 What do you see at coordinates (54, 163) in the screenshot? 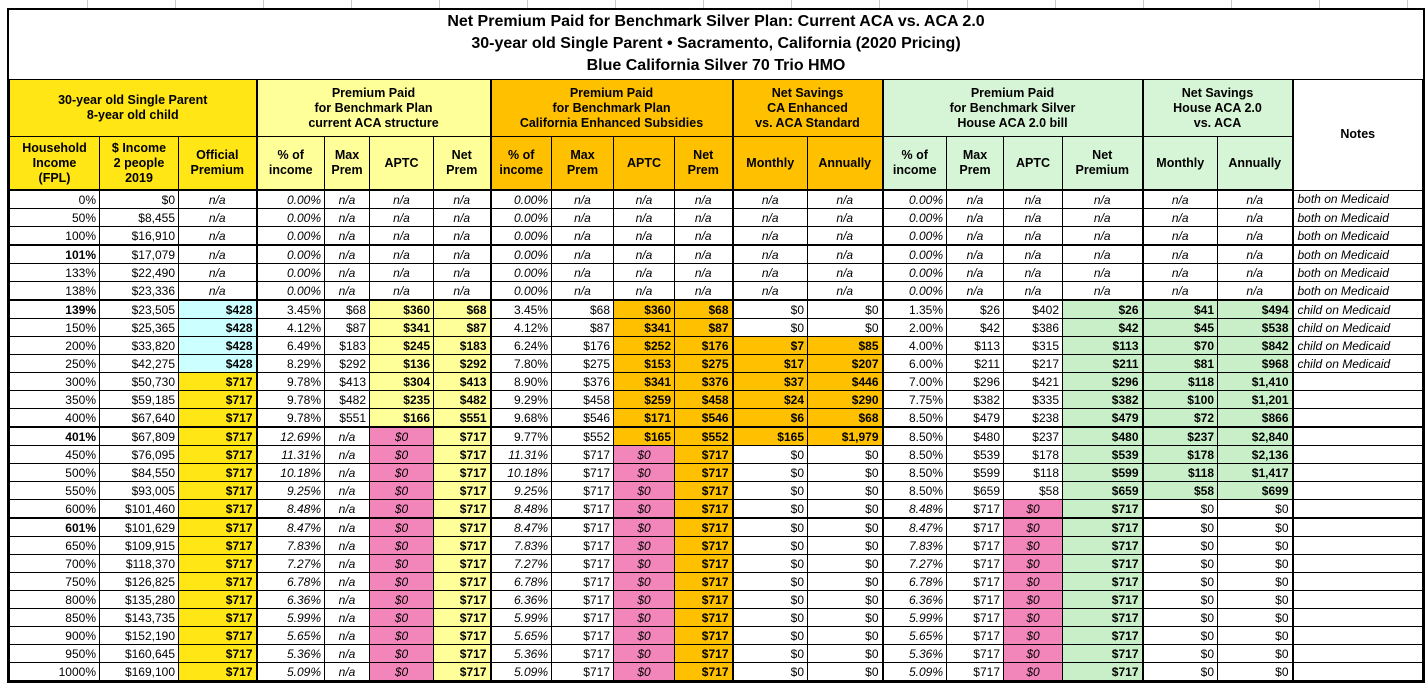
I see `column-header-fpl: Household Income (FPL)` at bounding box center [54, 163].